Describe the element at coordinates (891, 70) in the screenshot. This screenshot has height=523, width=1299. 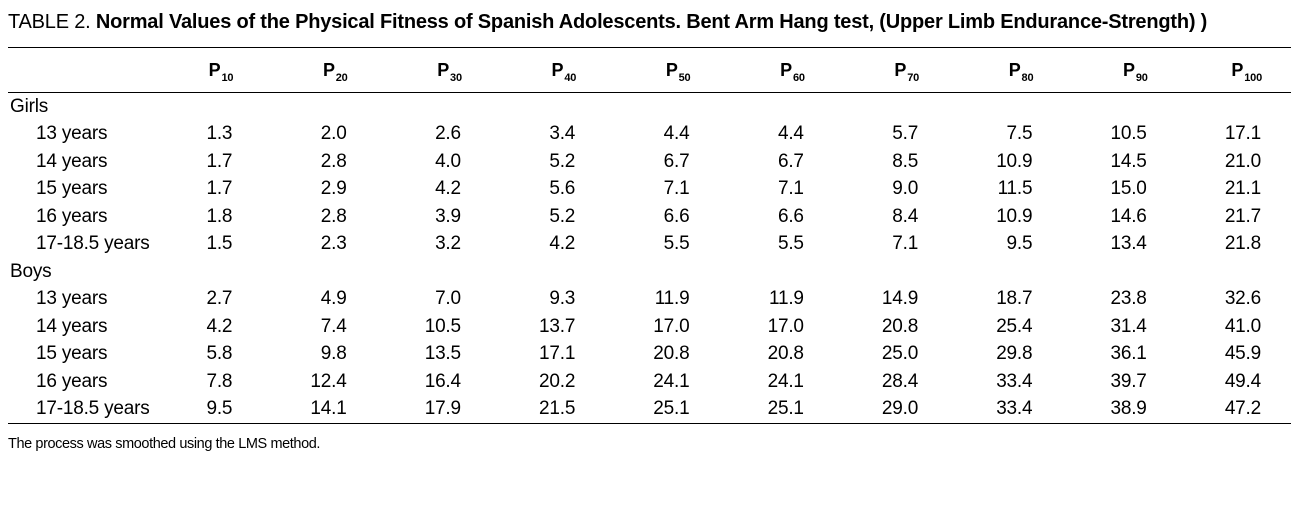
I see `column-header-p70: P70` at that location.